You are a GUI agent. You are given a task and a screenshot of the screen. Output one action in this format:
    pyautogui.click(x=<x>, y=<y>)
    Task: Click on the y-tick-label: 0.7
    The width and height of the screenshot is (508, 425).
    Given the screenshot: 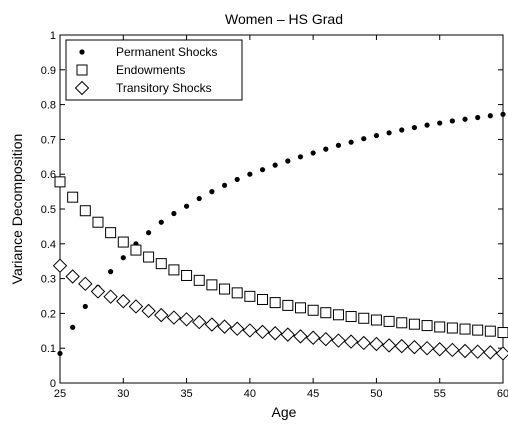 What is the action you would take?
    pyautogui.click(x=48, y=140)
    